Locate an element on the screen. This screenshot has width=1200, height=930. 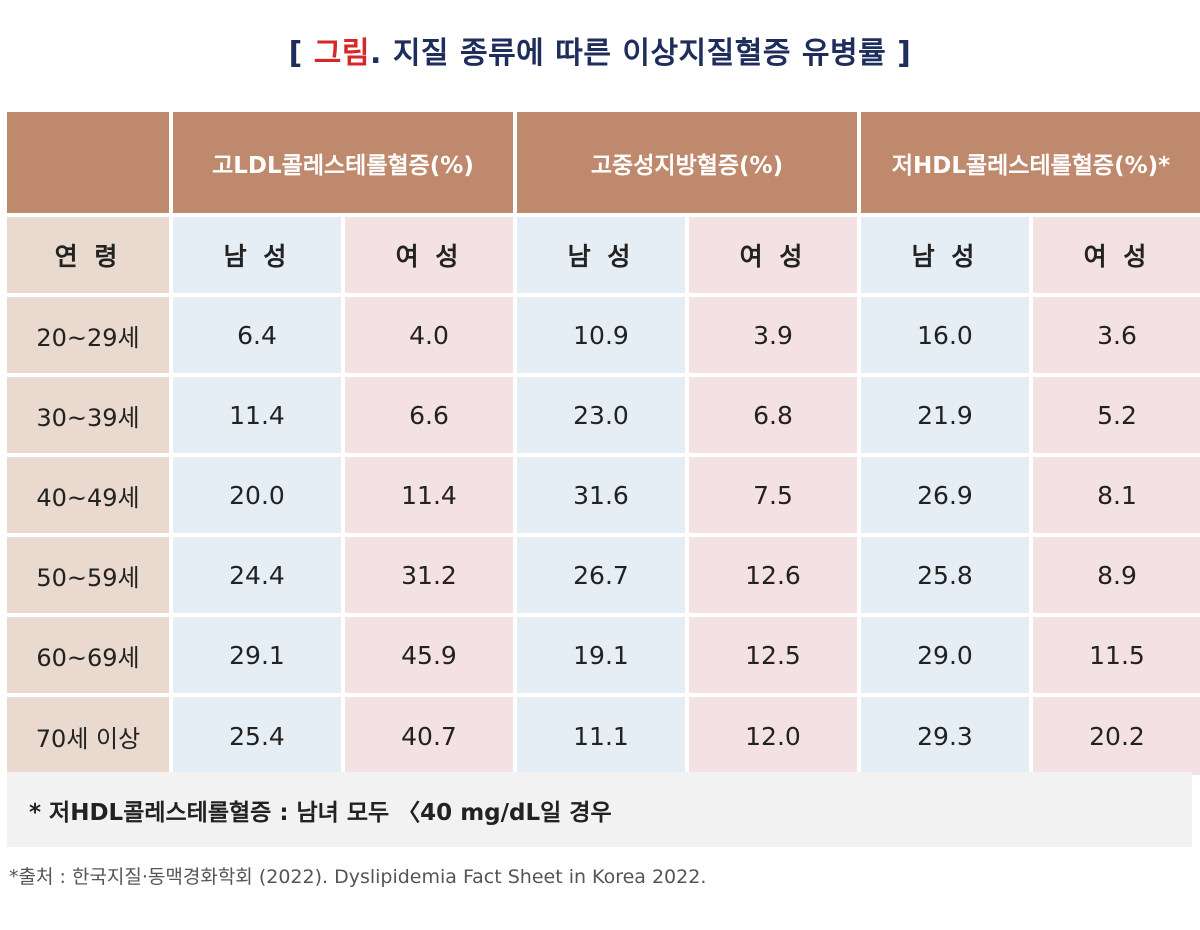
table-cell: 8.1 is located at coordinates (1116, 495).